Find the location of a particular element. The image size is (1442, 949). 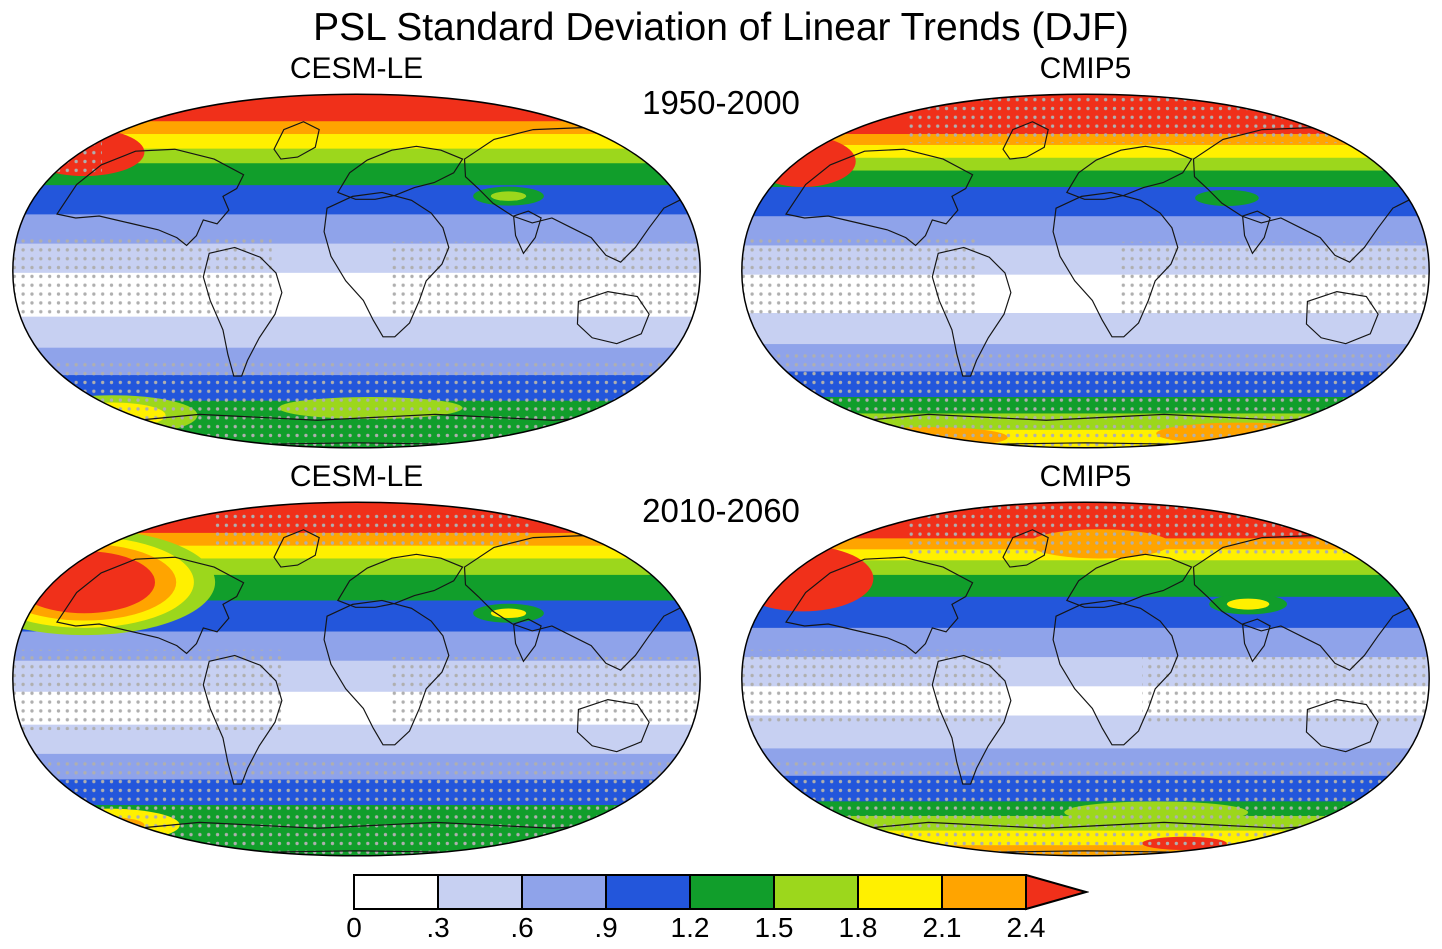

colorbar-tick-label: .9 is located at coordinates (606, 927).